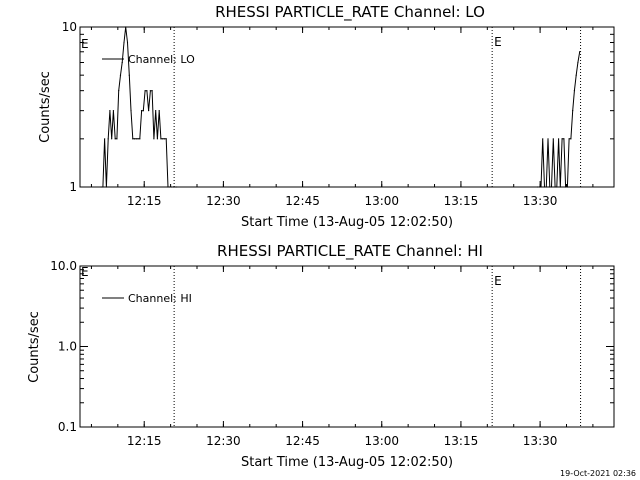 This screenshot has height=480, width=640. Describe the element at coordinates (34, 347) in the screenshot. I see `panel-hi-ylabel: Counts/sec` at that location.